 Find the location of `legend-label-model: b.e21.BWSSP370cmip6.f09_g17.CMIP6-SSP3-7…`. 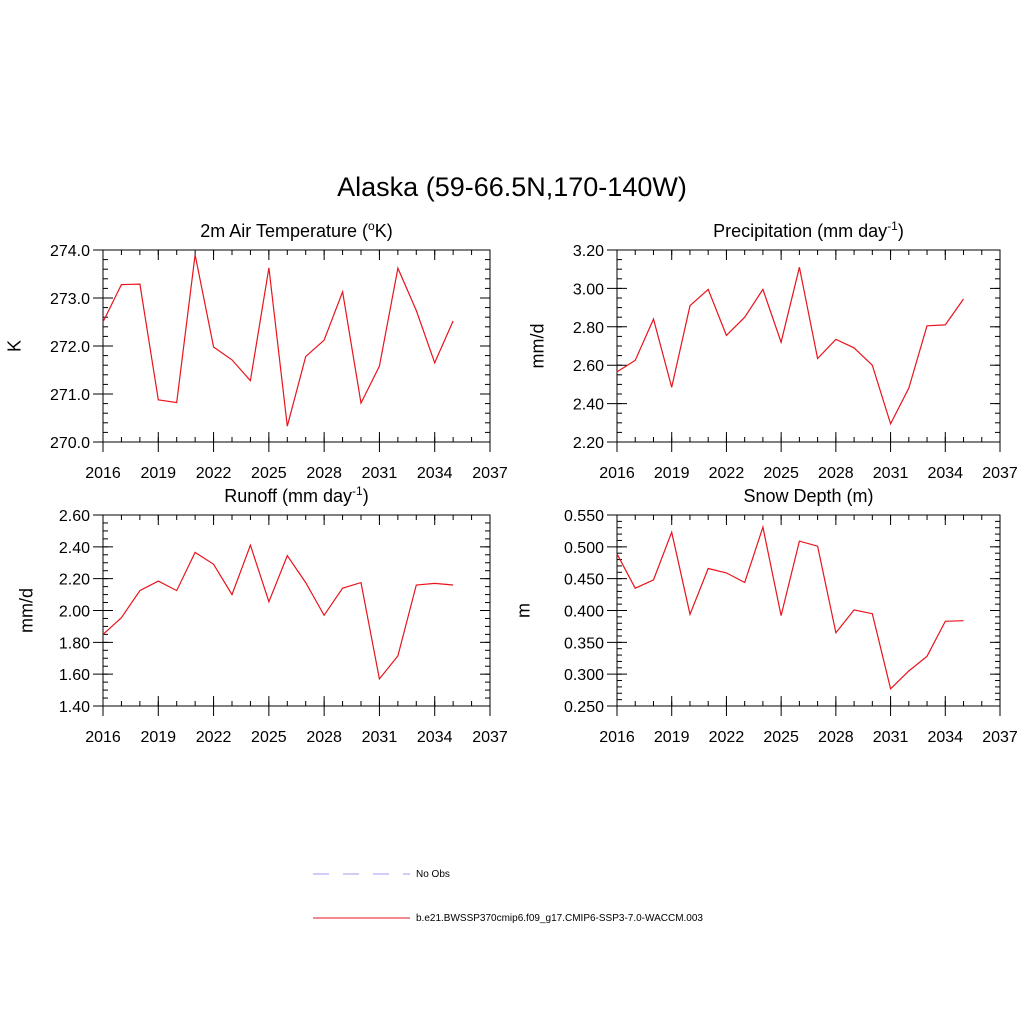

legend-label-model: b.e21.BWSSP370cmip6.f09_g17.CMIP6-SSP3-7… is located at coordinates (559, 918).